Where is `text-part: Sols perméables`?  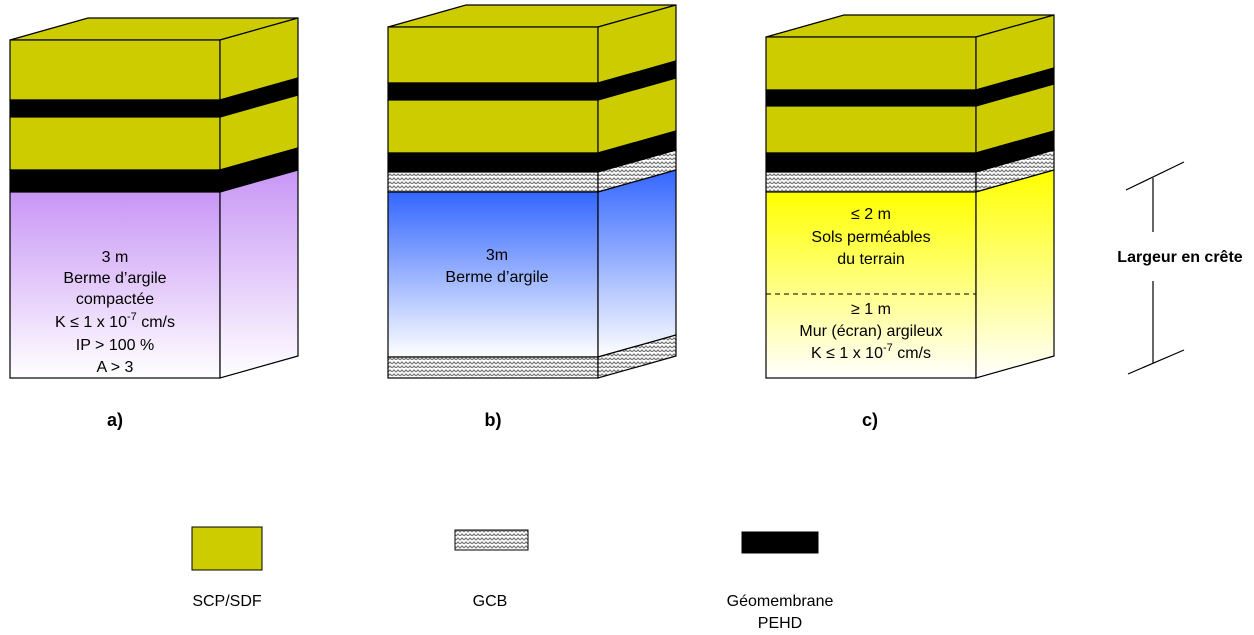 text-part: Sols perméables is located at coordinates (870, 237).